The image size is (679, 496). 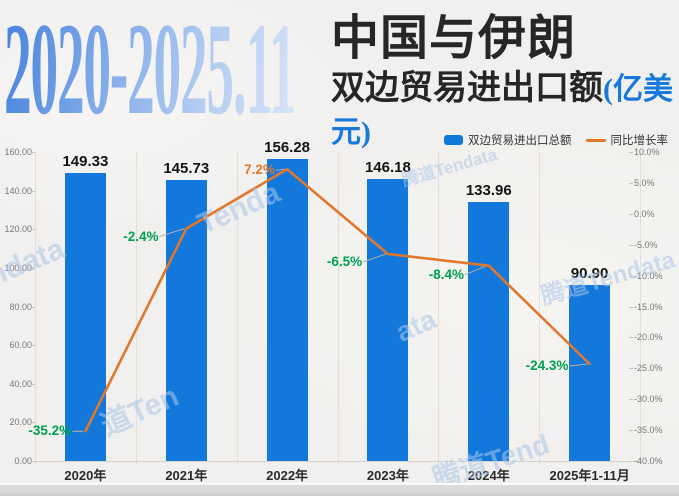 What do you see at coordinates (20, 422) in the screenshot?
I see `left-axis-tick-label: 20.00` at bounding box center [20, 422].